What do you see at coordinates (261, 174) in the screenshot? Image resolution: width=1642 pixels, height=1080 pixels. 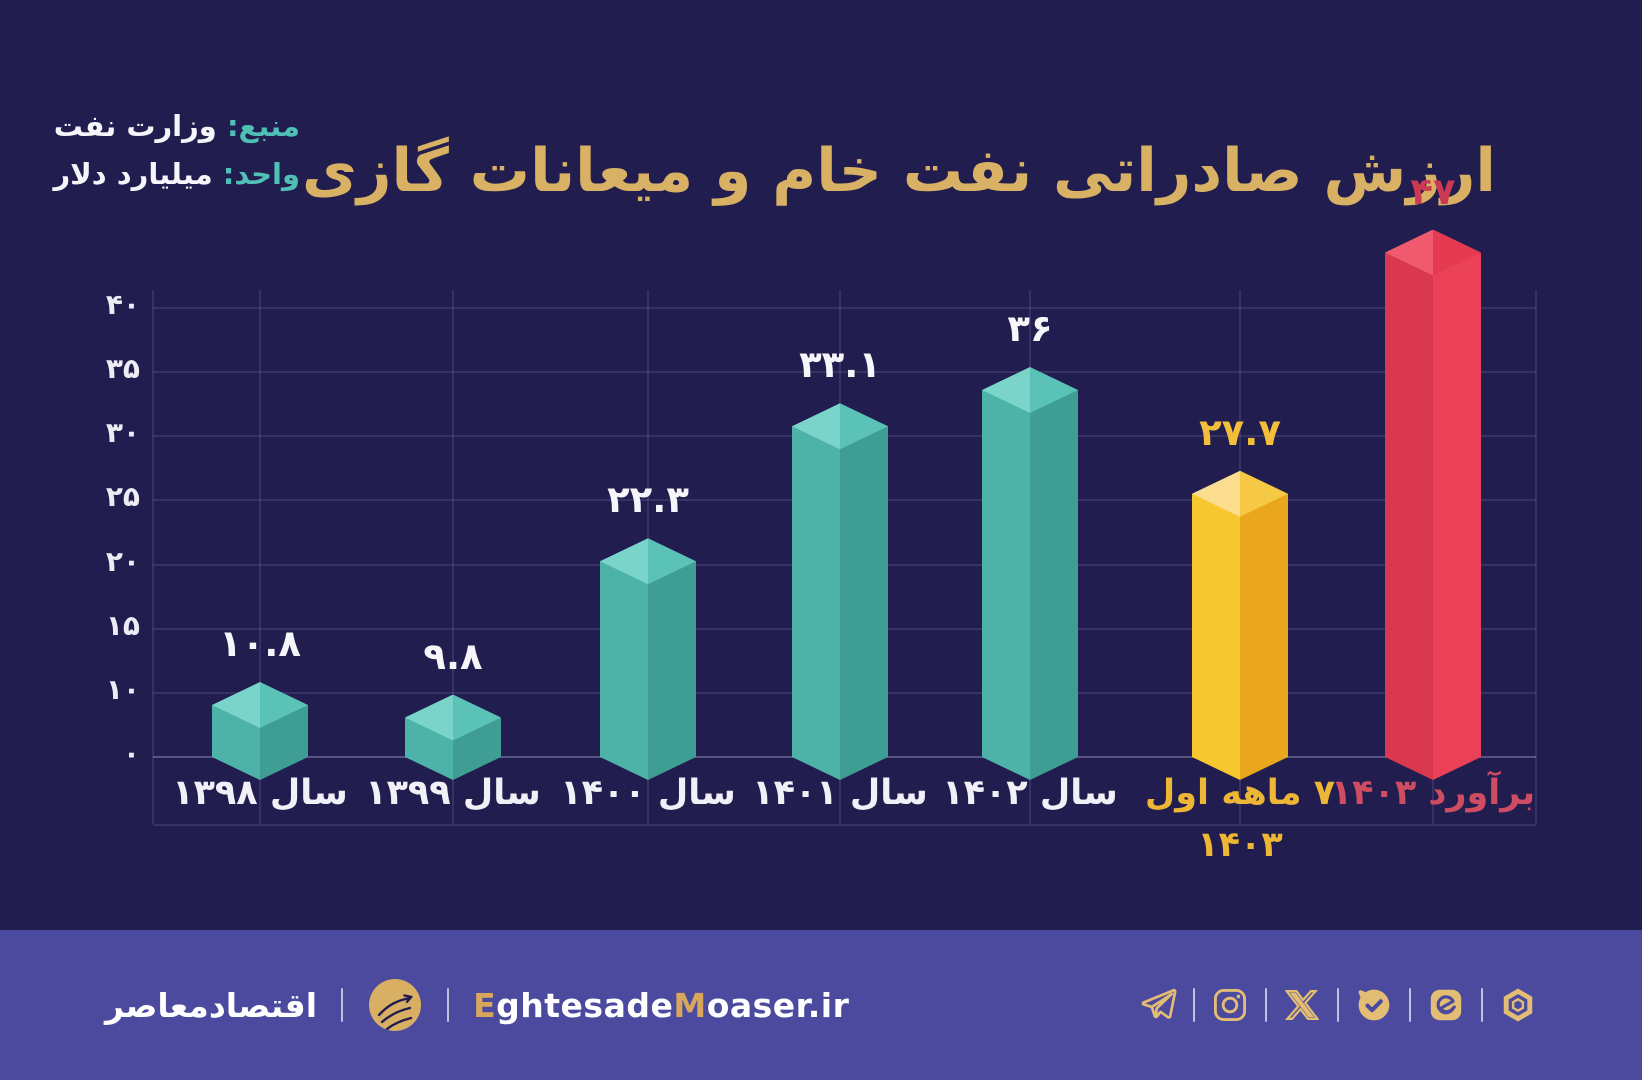 I see `unit-label: واحد:` at bounding box center [261, 174].